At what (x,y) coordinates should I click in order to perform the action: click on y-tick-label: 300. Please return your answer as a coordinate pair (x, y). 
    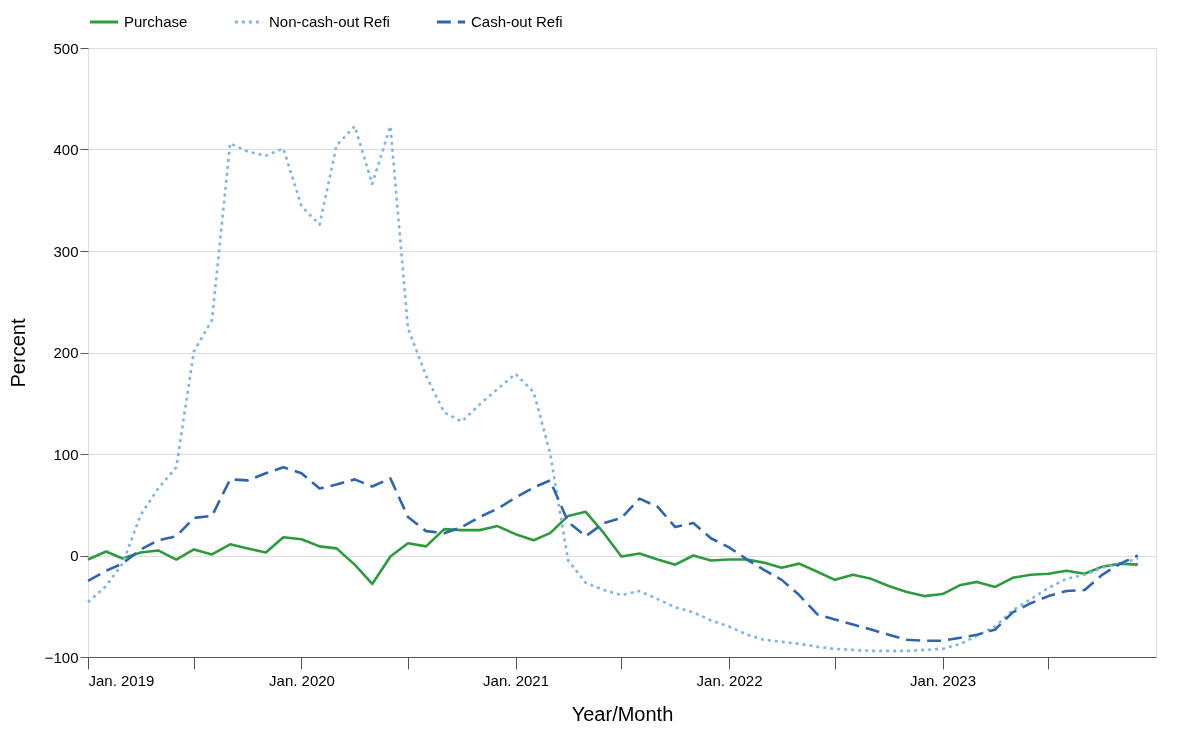
    Looking at the image, I should click on (66, 251).